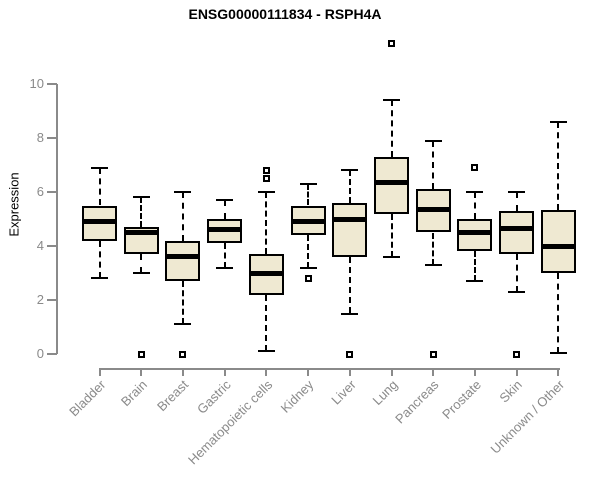 This screenshot has width=600, height=500. I want to click on y-axis-line, so click(57, 219).